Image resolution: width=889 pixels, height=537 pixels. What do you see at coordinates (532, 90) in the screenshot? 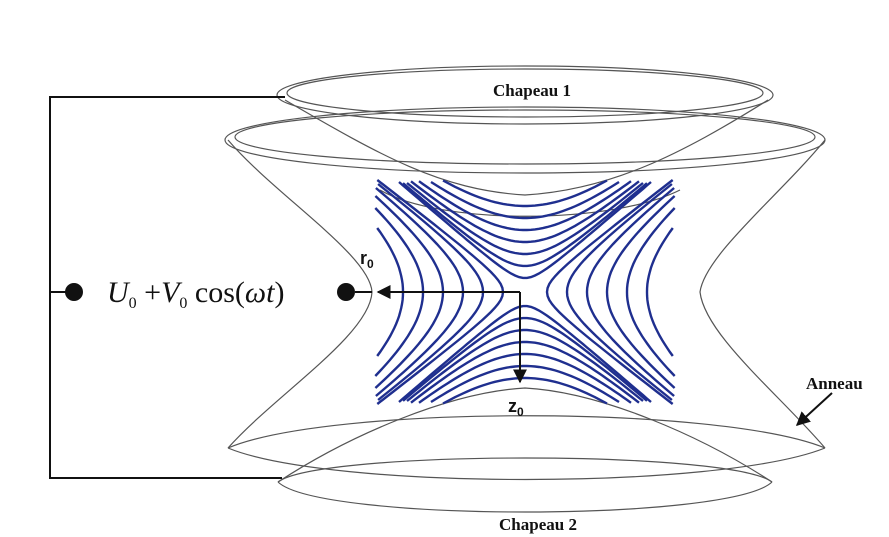
I see `cap-1-label: Chapeau 1` at bounding box center [532, 90].